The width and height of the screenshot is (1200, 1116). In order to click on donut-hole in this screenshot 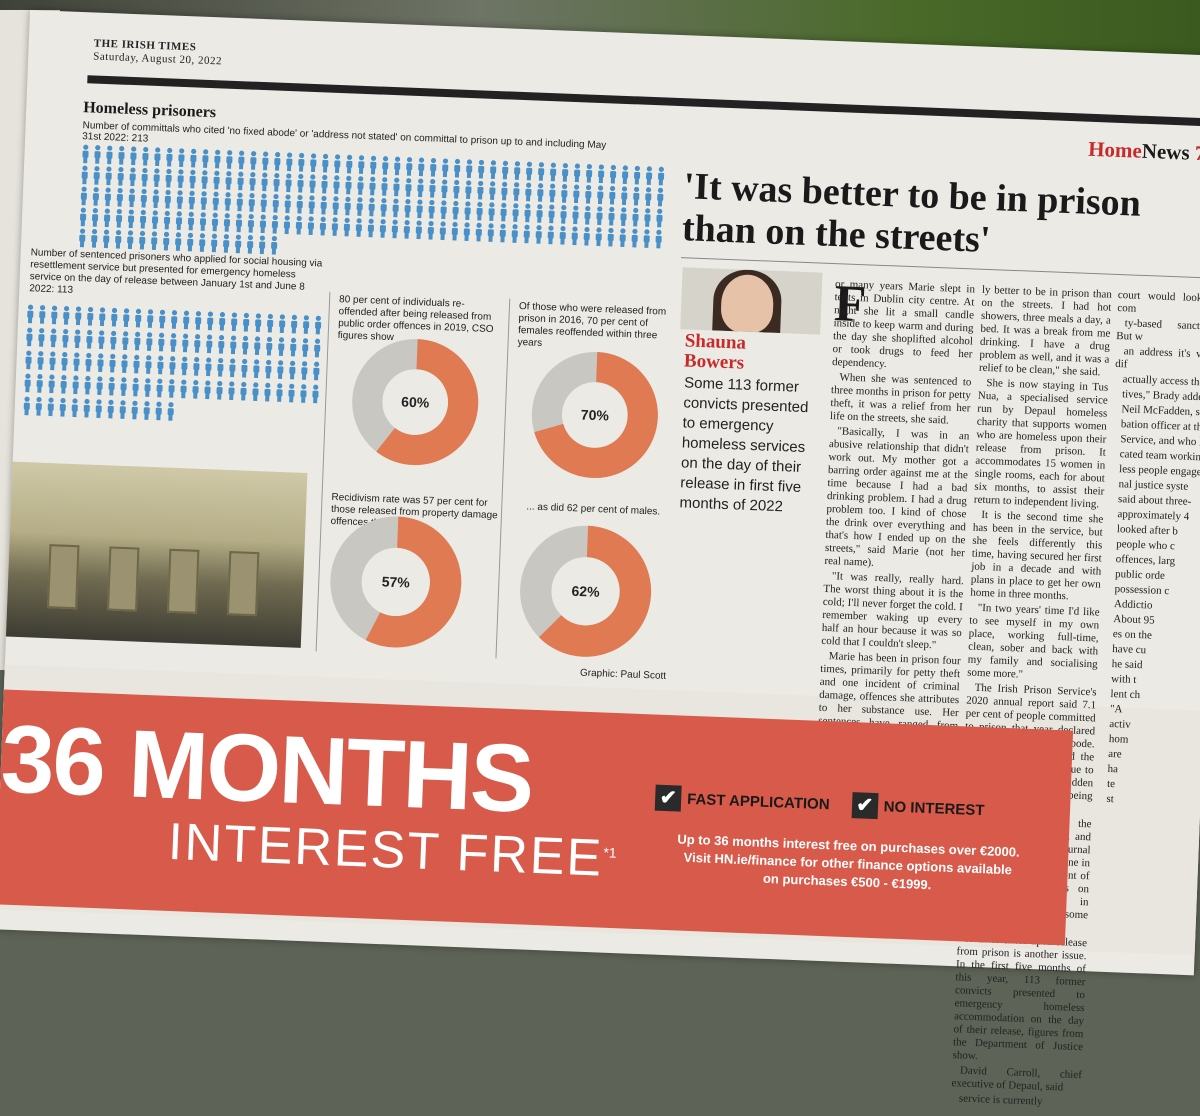, I will do `click(595, 415)`.